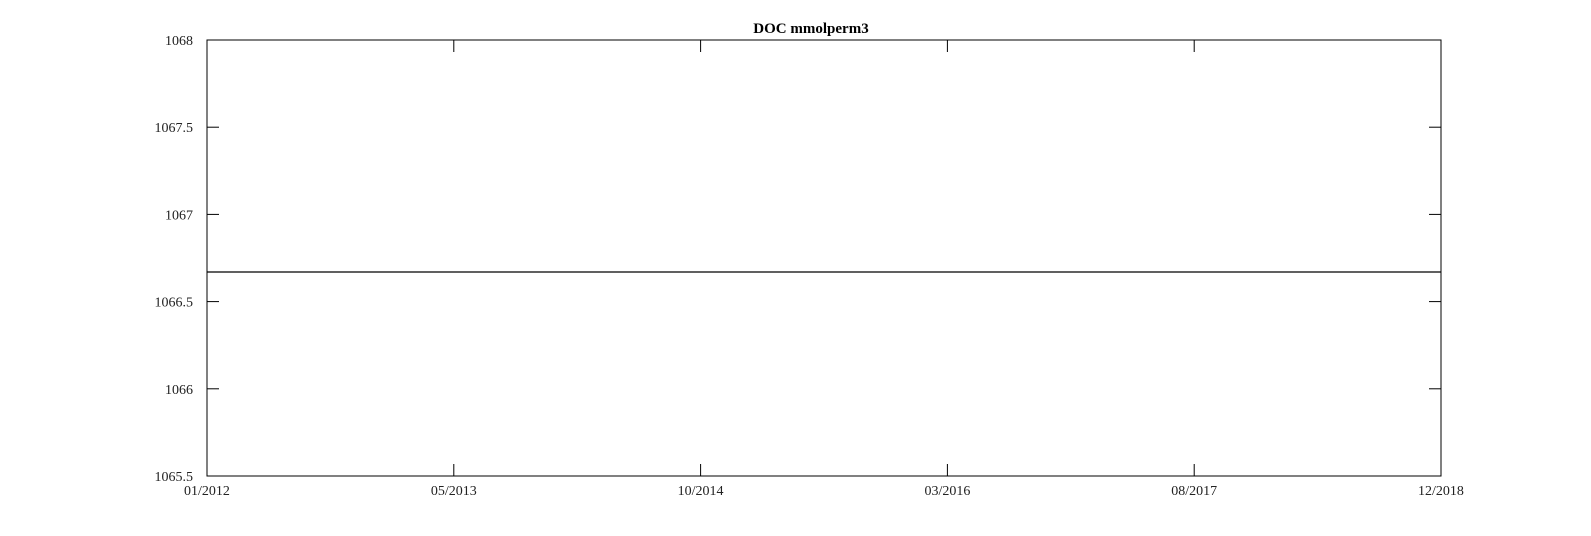  Describe the element at coordinates (179, 215) in the screenshot. I see `y-tick-label: 1067` at that location.